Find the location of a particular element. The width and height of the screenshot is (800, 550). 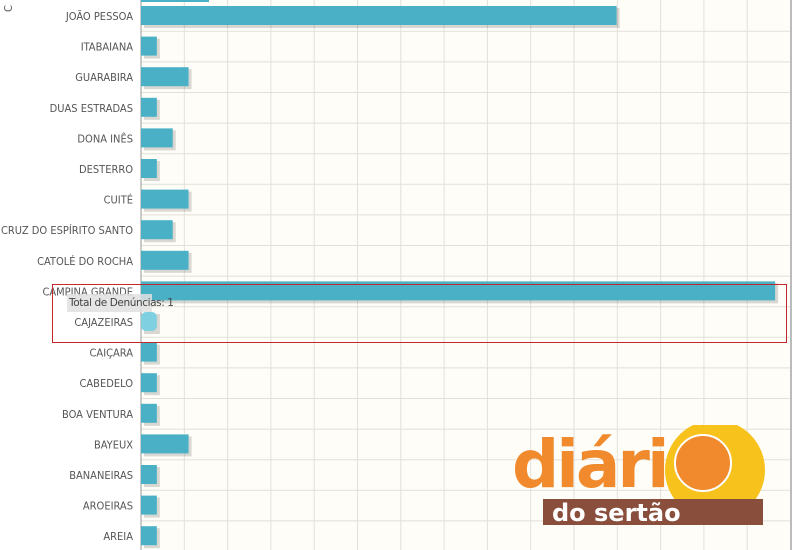

selection-highlight is located at coordinates (419, 313).